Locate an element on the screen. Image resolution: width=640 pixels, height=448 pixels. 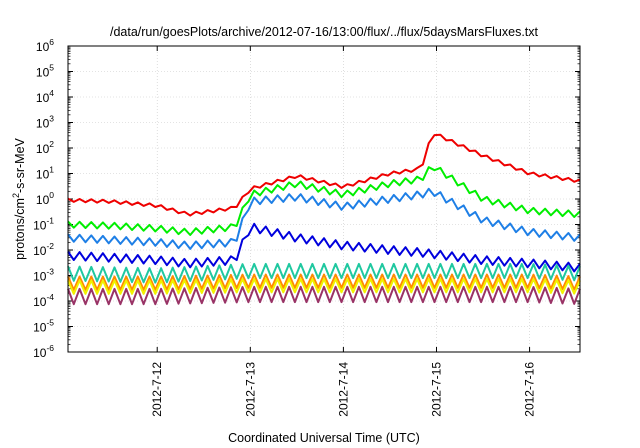
y-tick-exponent: -2 is located at coordinates (50, 246).